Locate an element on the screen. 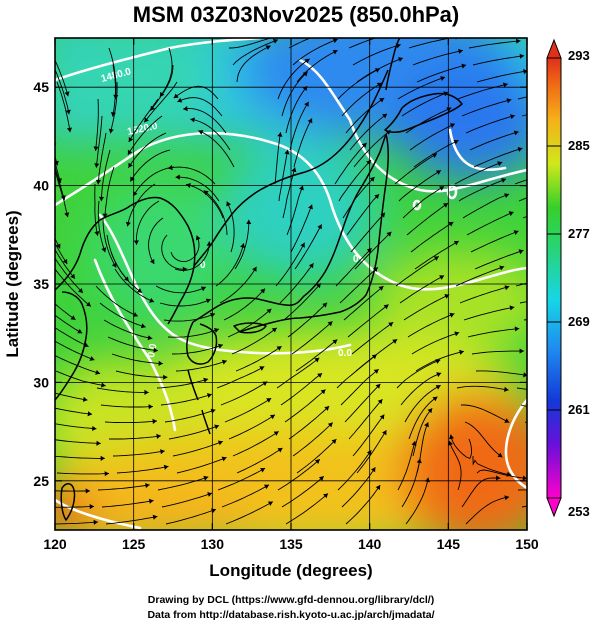 This screenshot has width=599, height=625. x-tick-label: 120 is located at coordinates (55, 544).